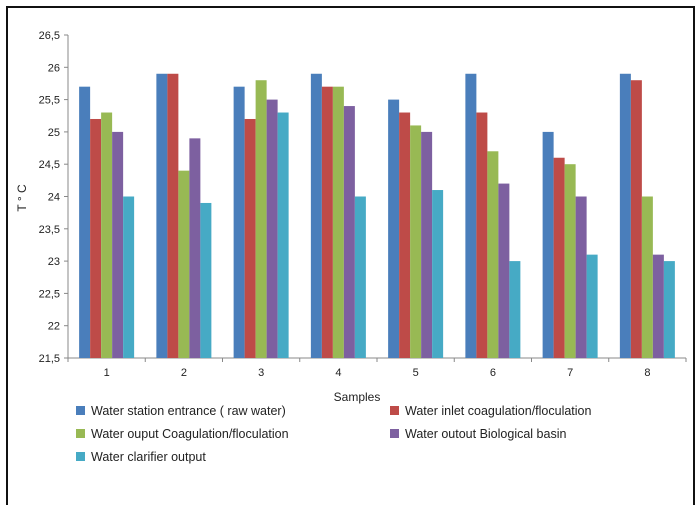  I want to click on x-tick-label: 8, so click(647, 373).